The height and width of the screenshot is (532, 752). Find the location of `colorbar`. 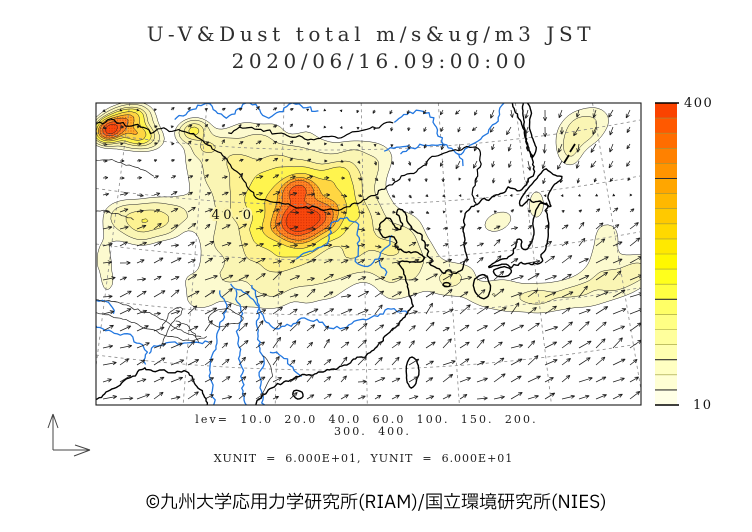

colorbar is located at coordinates (667, 254).